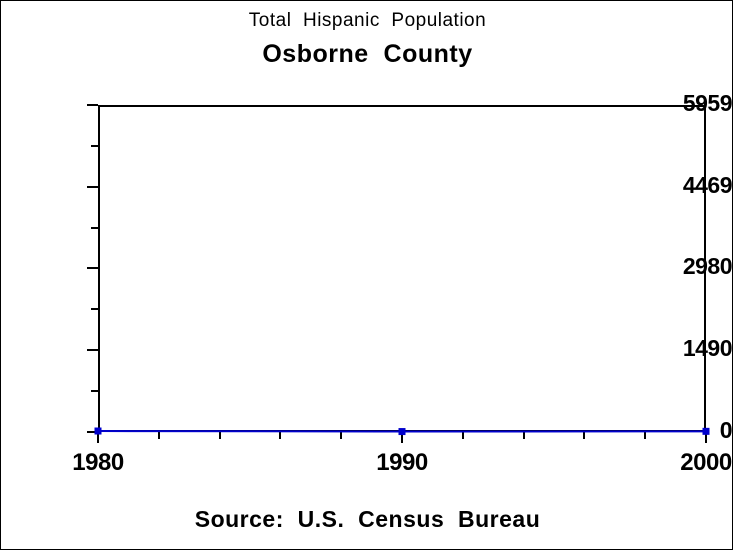 This screenshot has width=733, height=550. Describe the element at coordinates (98, 462) in the screenshot. I see `x-axis-tick-label: 1980` at that location.